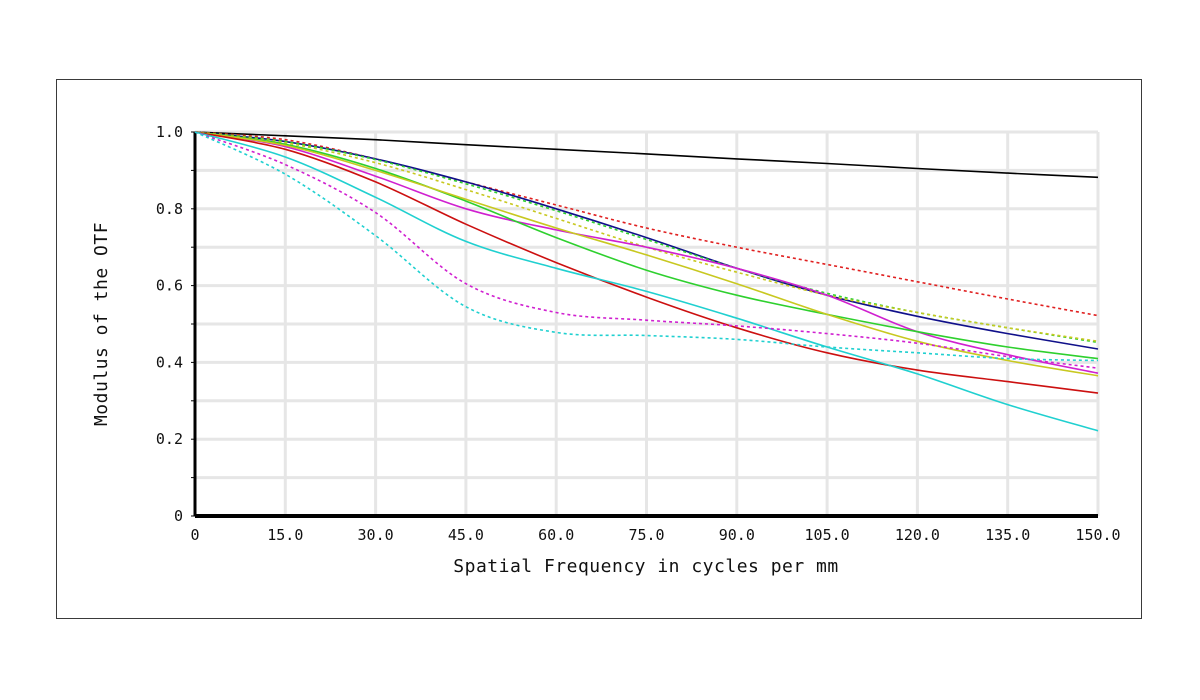 The width and height of the screenshot is (1200, 700). Describe the element at coordinates (169, 209) in the screenshot. I see `y-tick-label: 0.8` at that location.